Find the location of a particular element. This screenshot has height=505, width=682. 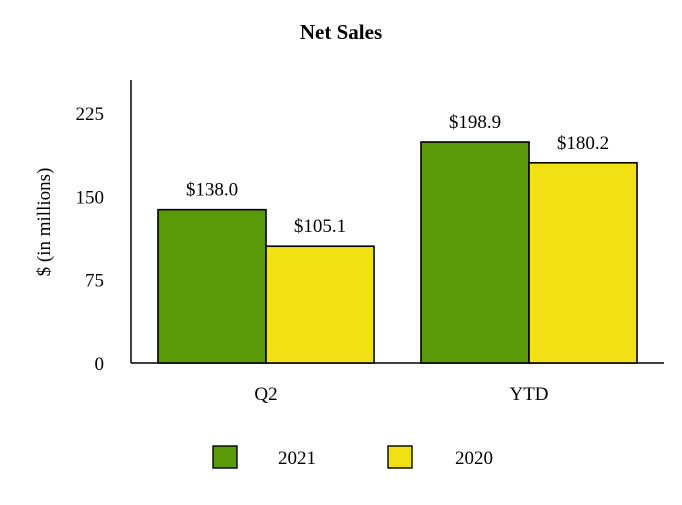

chart-title: Net Sales is located at coordinates (341, 32).